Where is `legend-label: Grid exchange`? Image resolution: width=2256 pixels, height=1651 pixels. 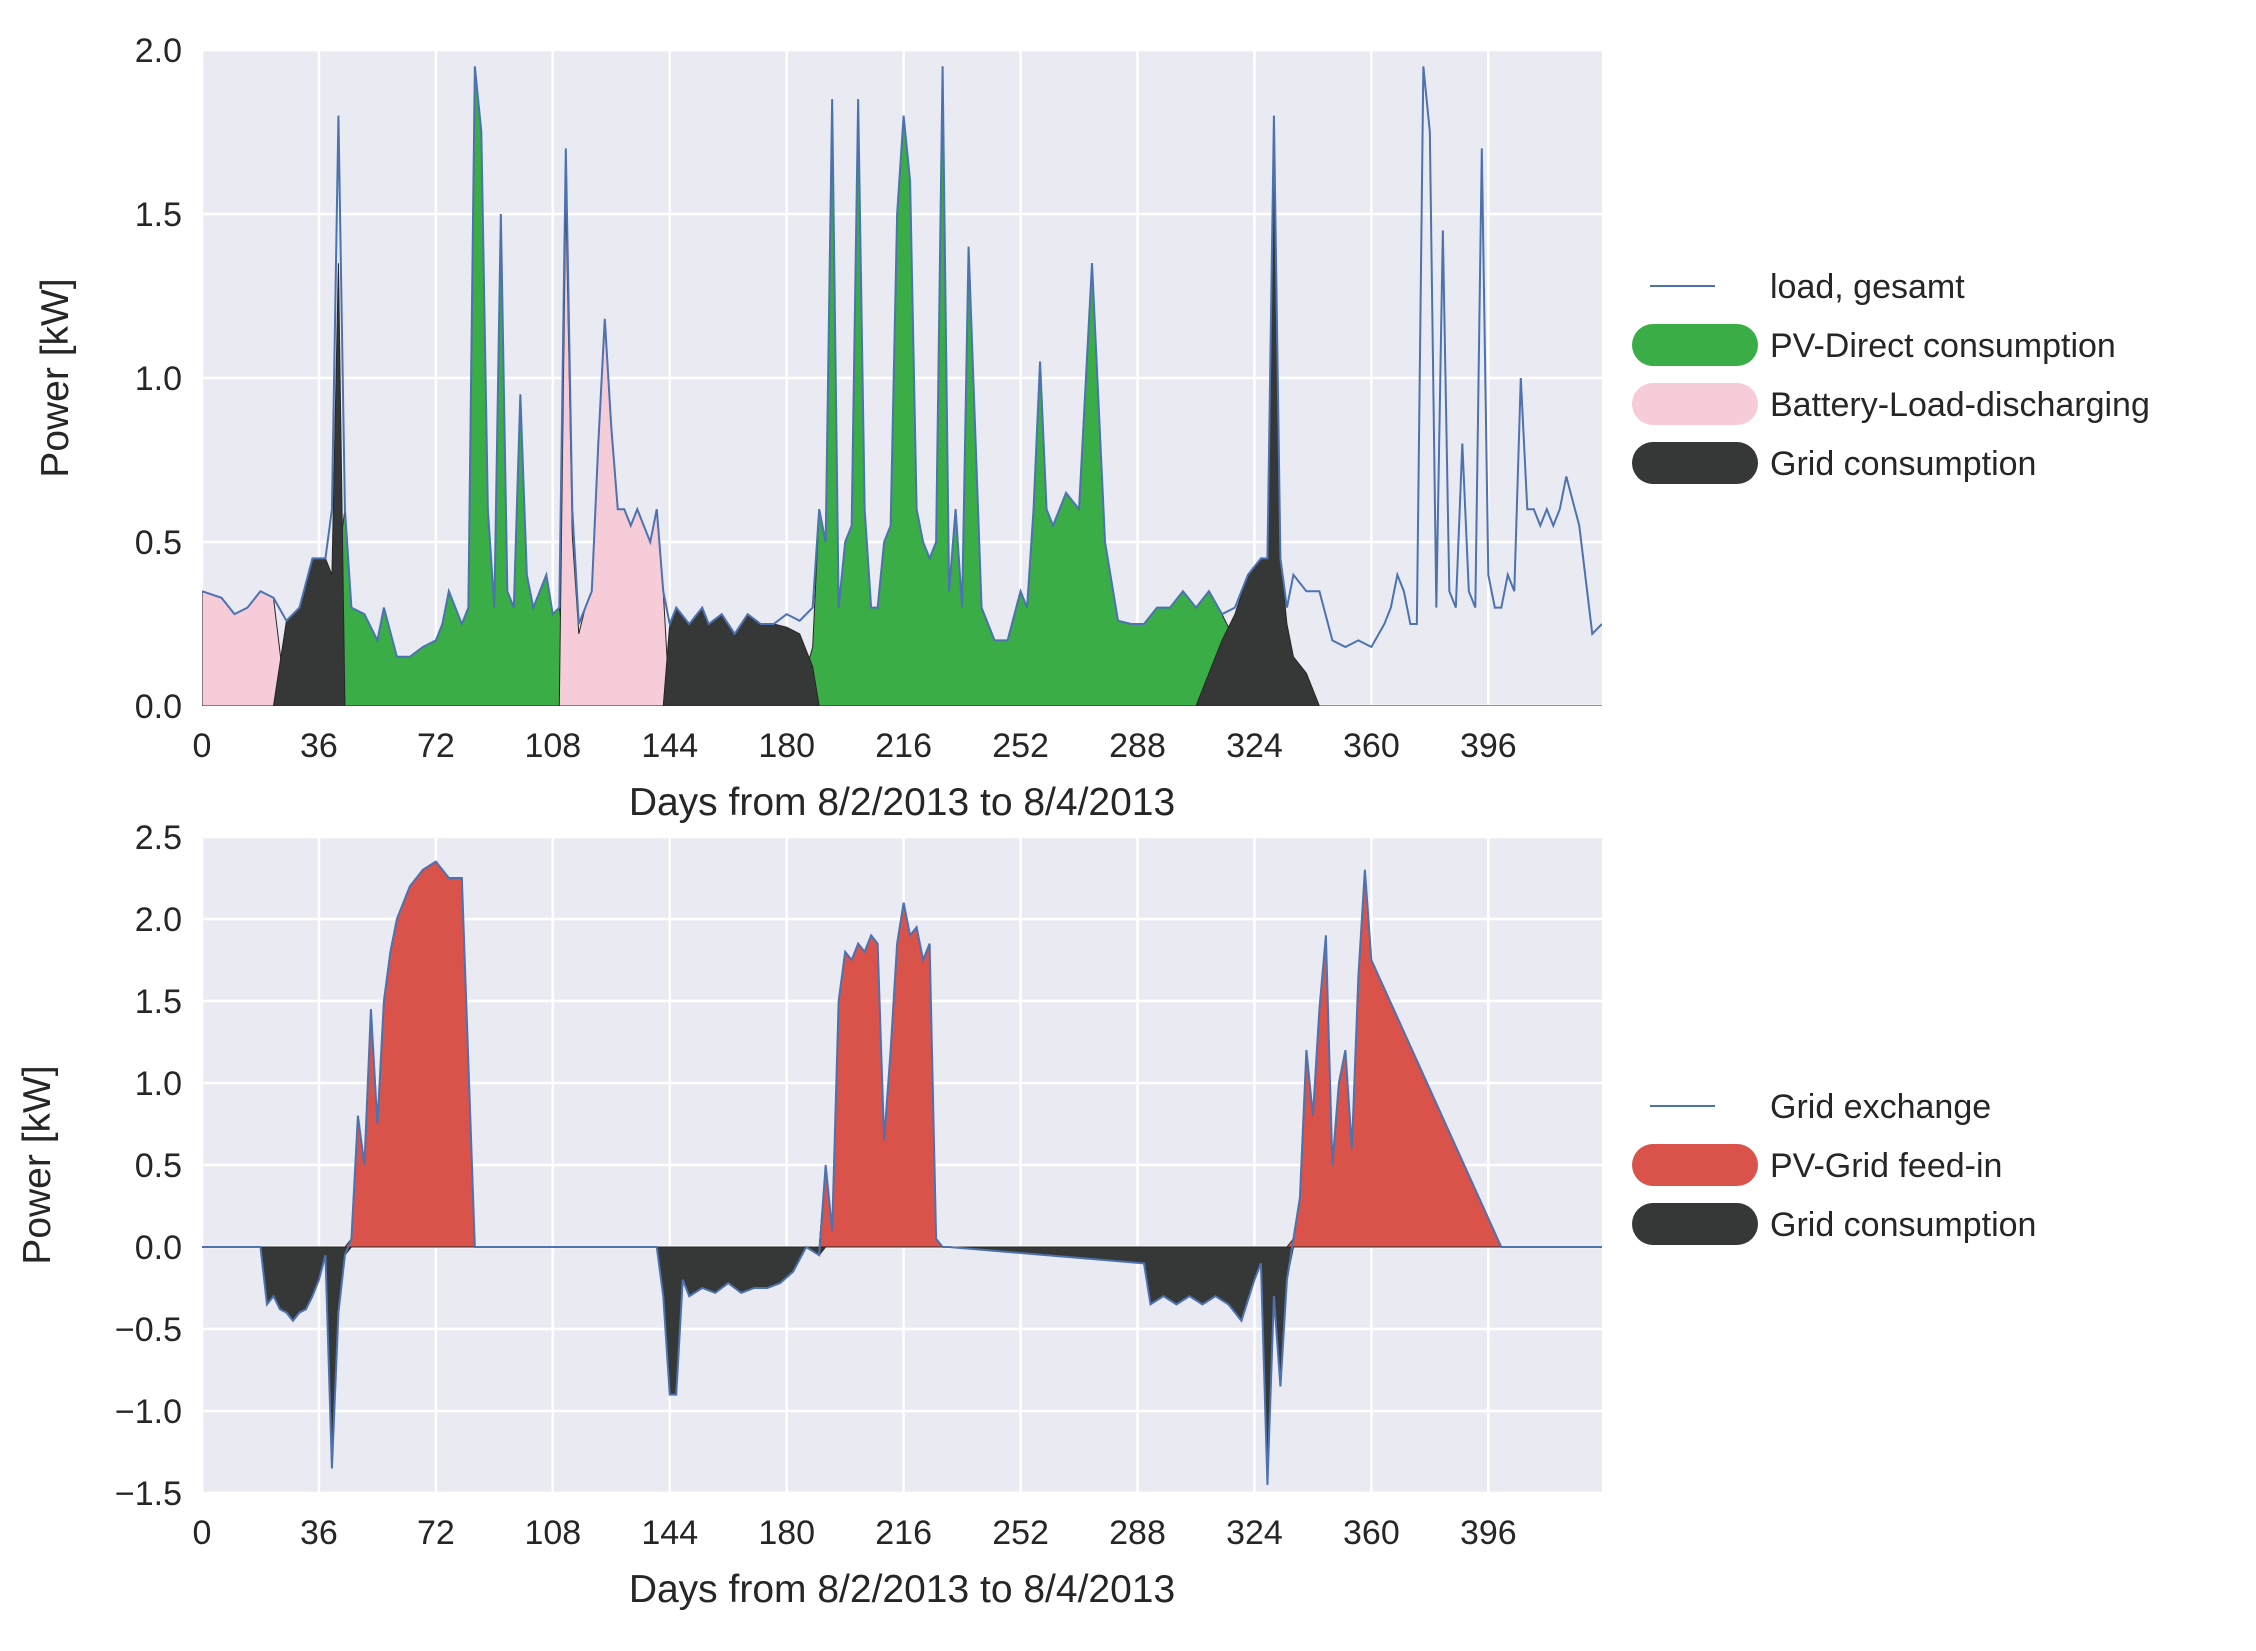
legend-label: Grid exchange is located at coordinates (1880, 1107).